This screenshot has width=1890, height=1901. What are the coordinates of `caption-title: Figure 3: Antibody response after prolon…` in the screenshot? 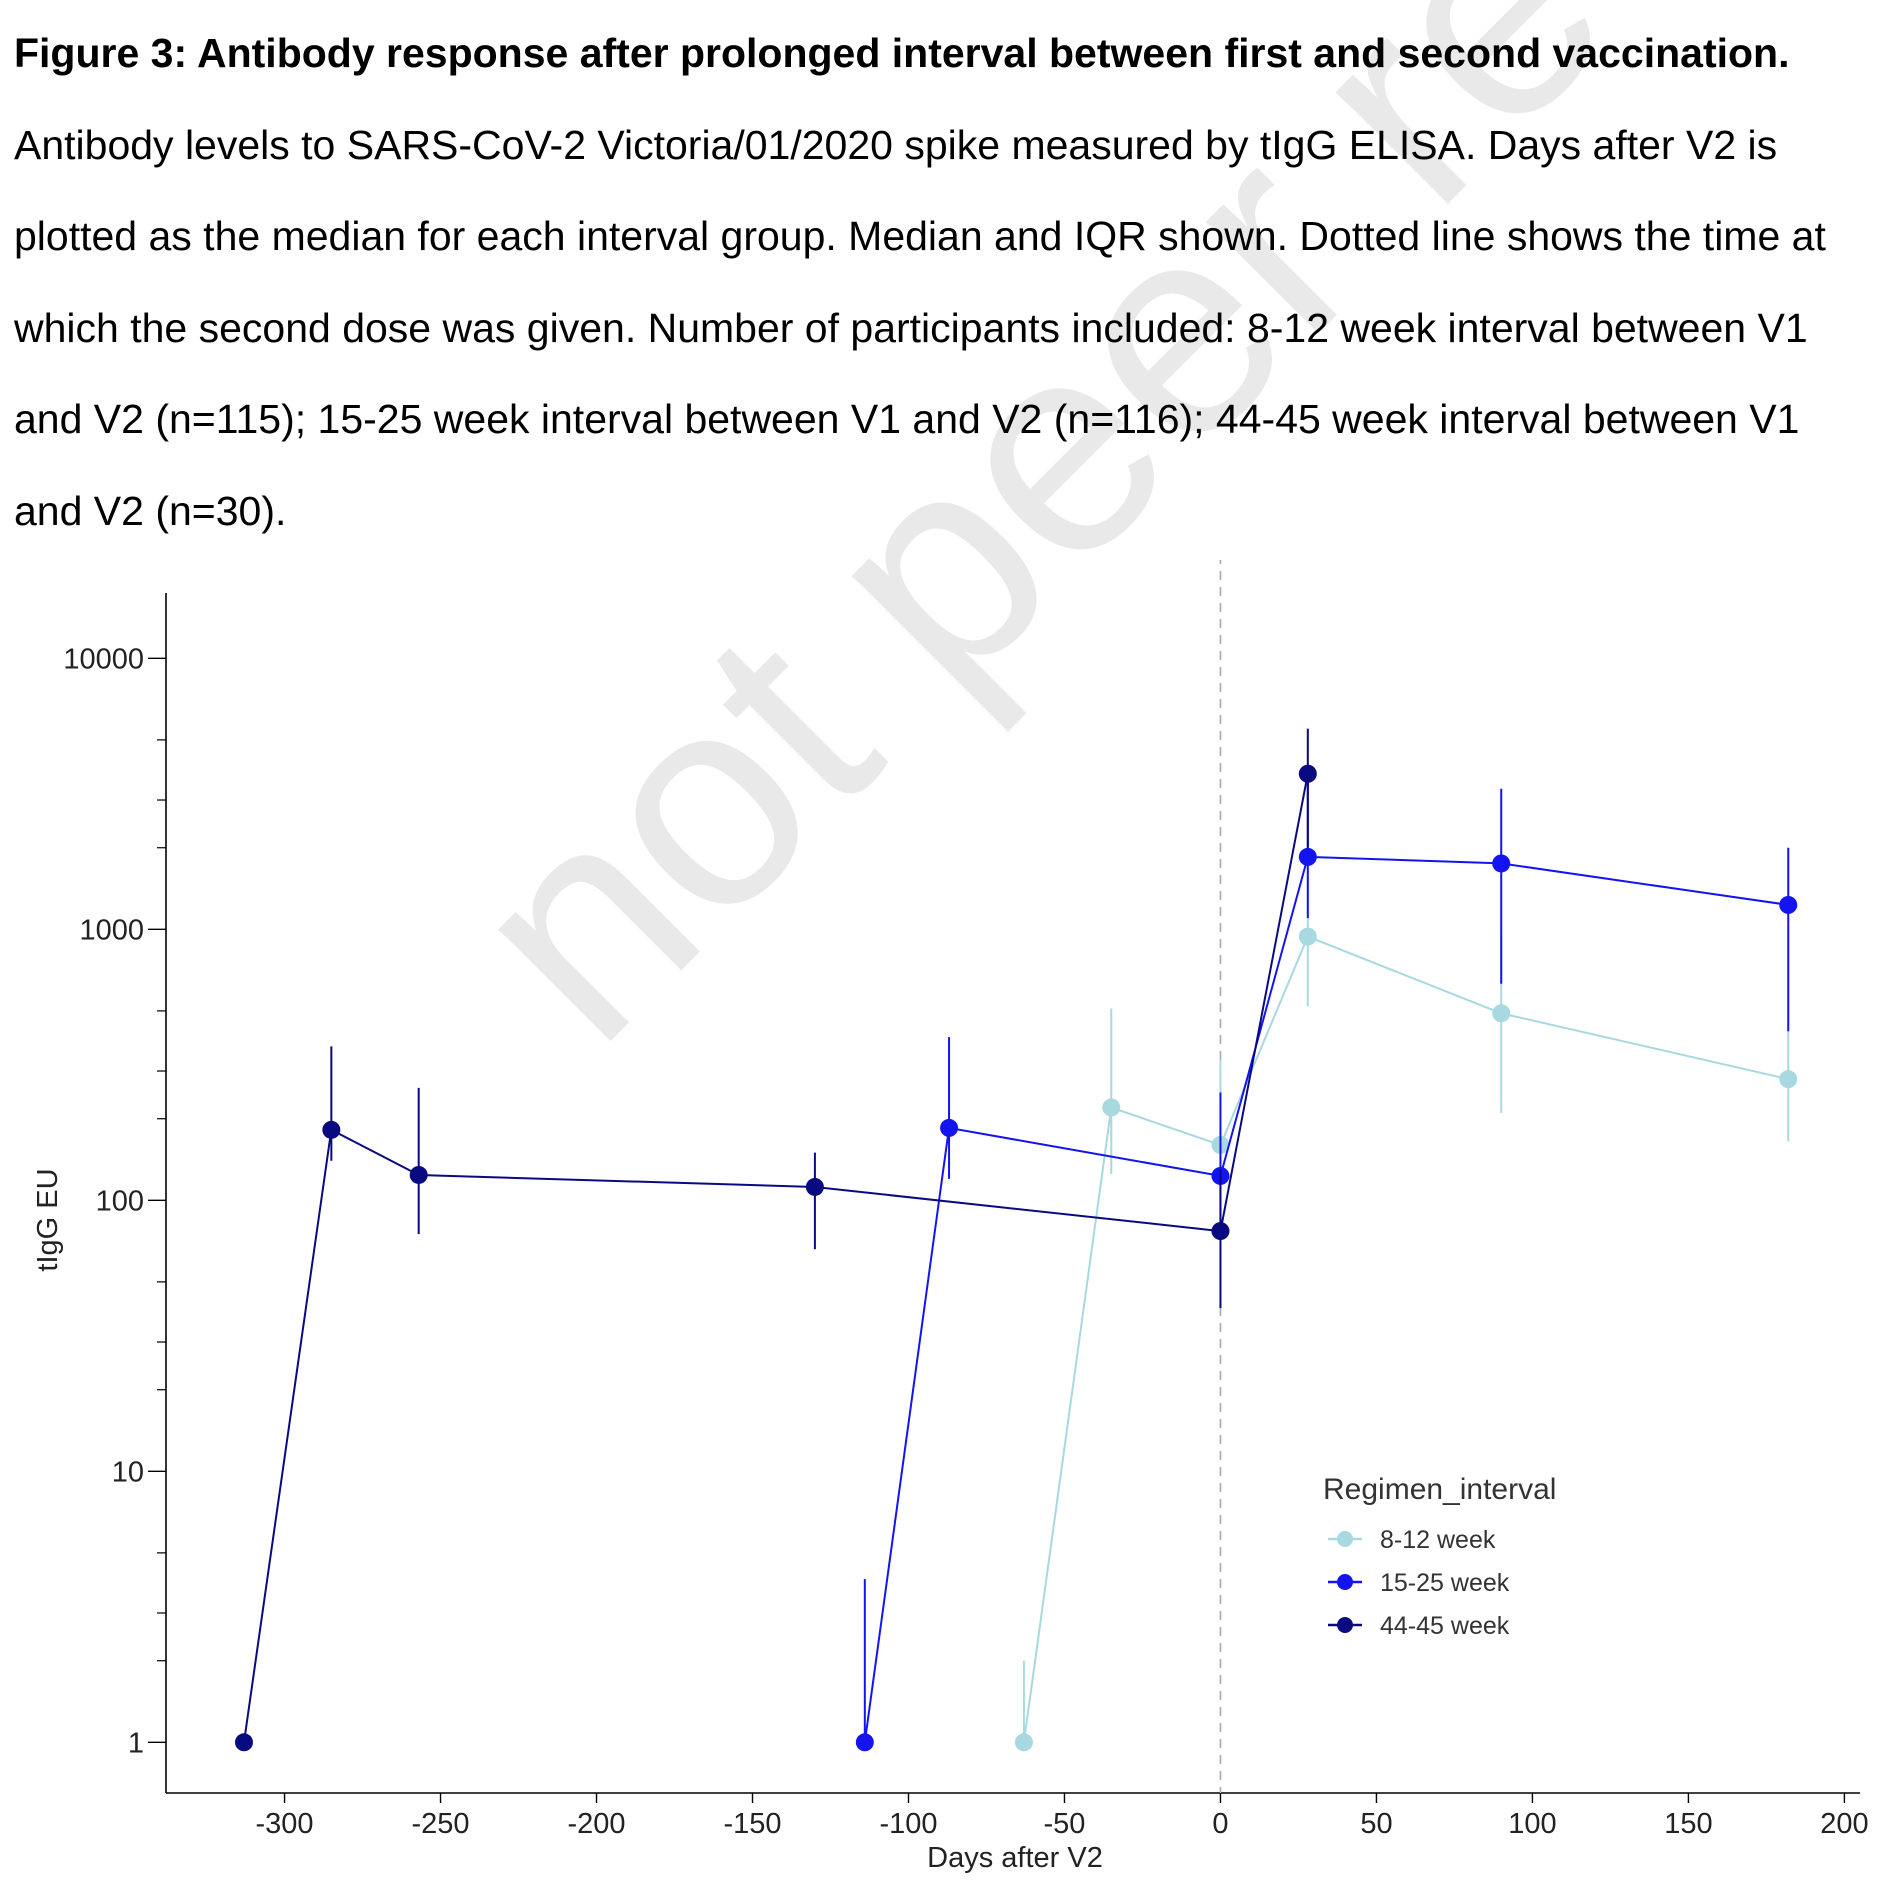 It's located at (902, 53).